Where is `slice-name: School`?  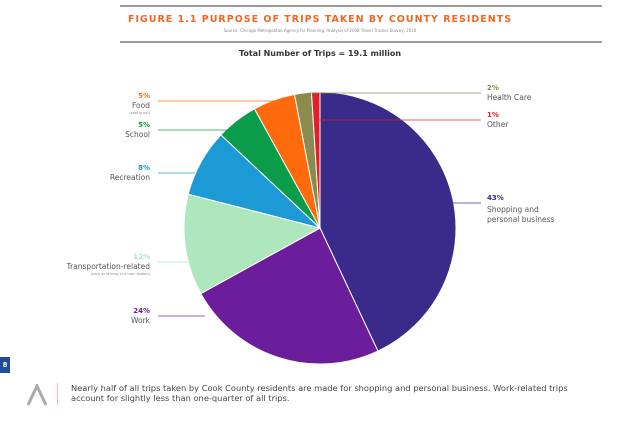
slice-name: School is located at coordinates (137, 134).